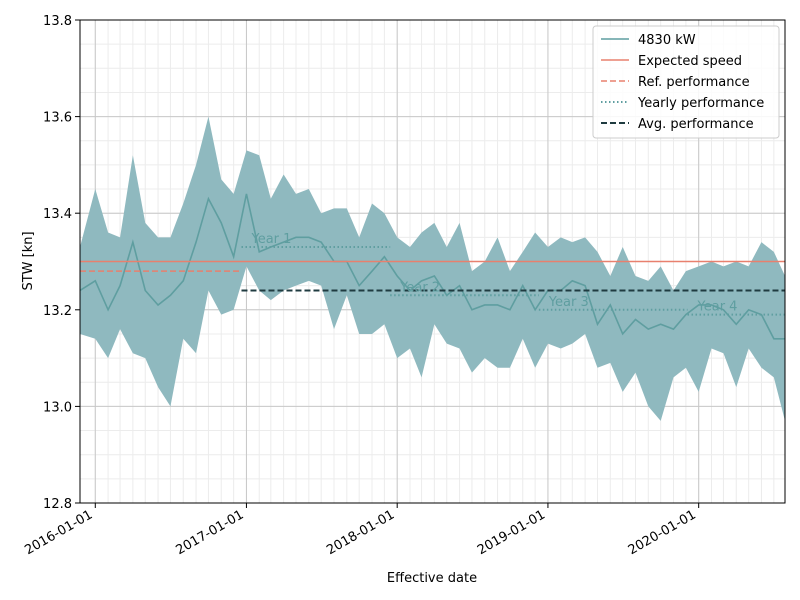  What do you see at coordinates (493, 273) in the screenshot?
I see `year-labels: Year 1 Year 2 Year 3 Year 4` at bounding box center [493, 273].